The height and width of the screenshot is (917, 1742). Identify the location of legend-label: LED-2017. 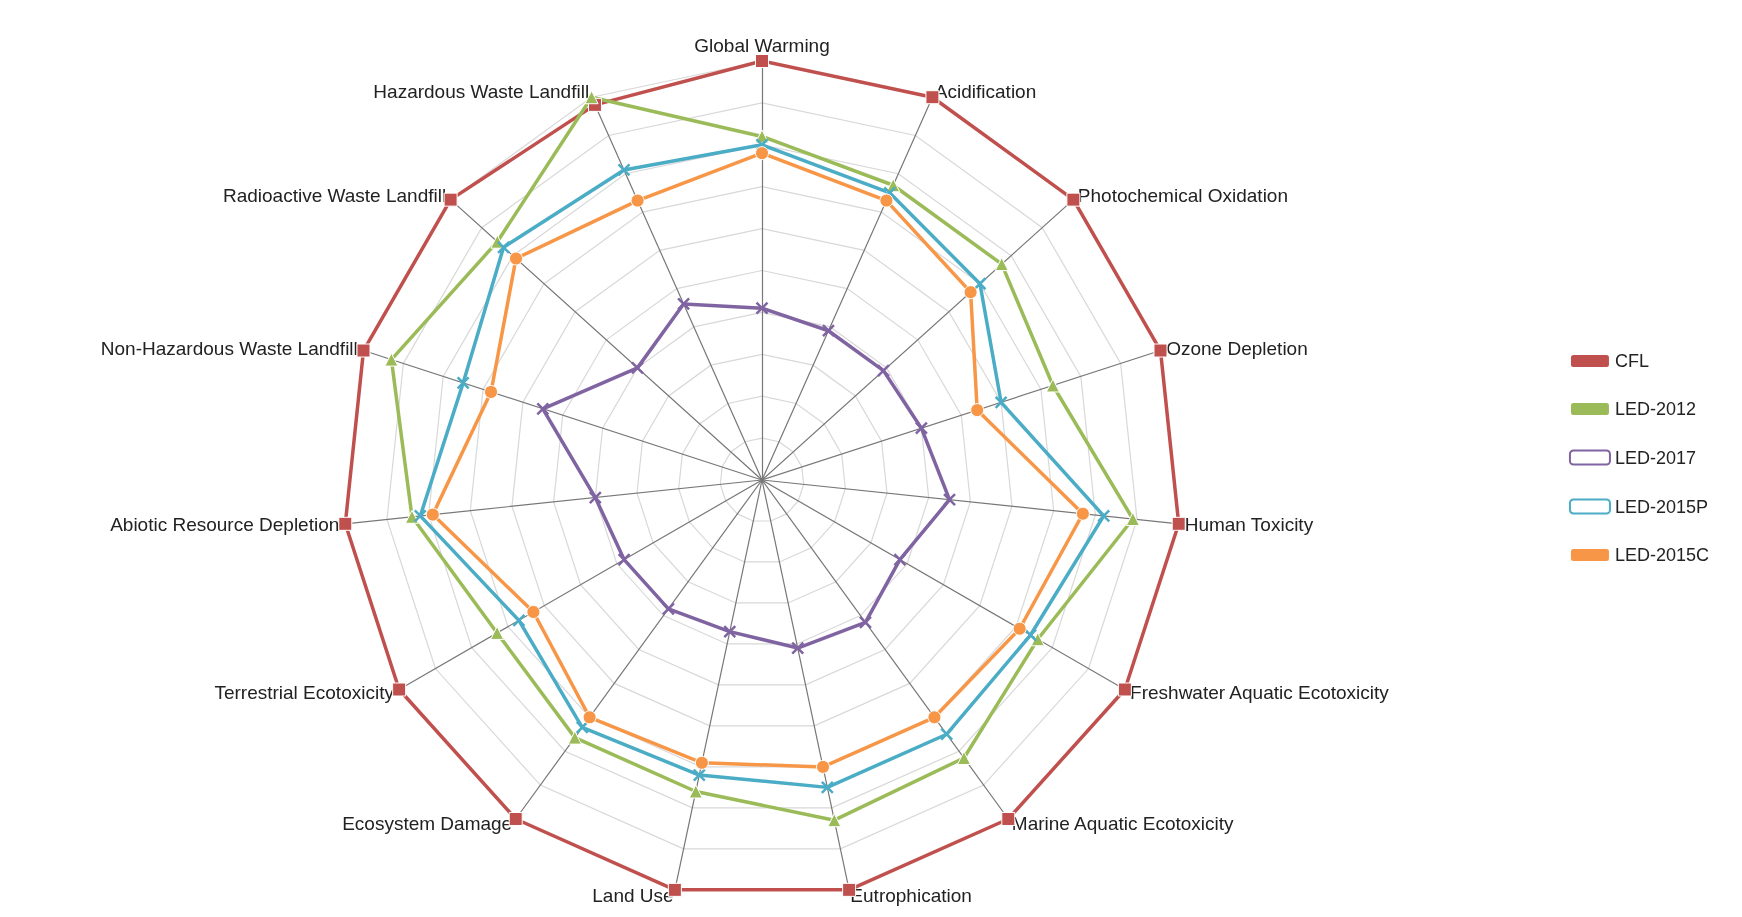
(1655, 457).